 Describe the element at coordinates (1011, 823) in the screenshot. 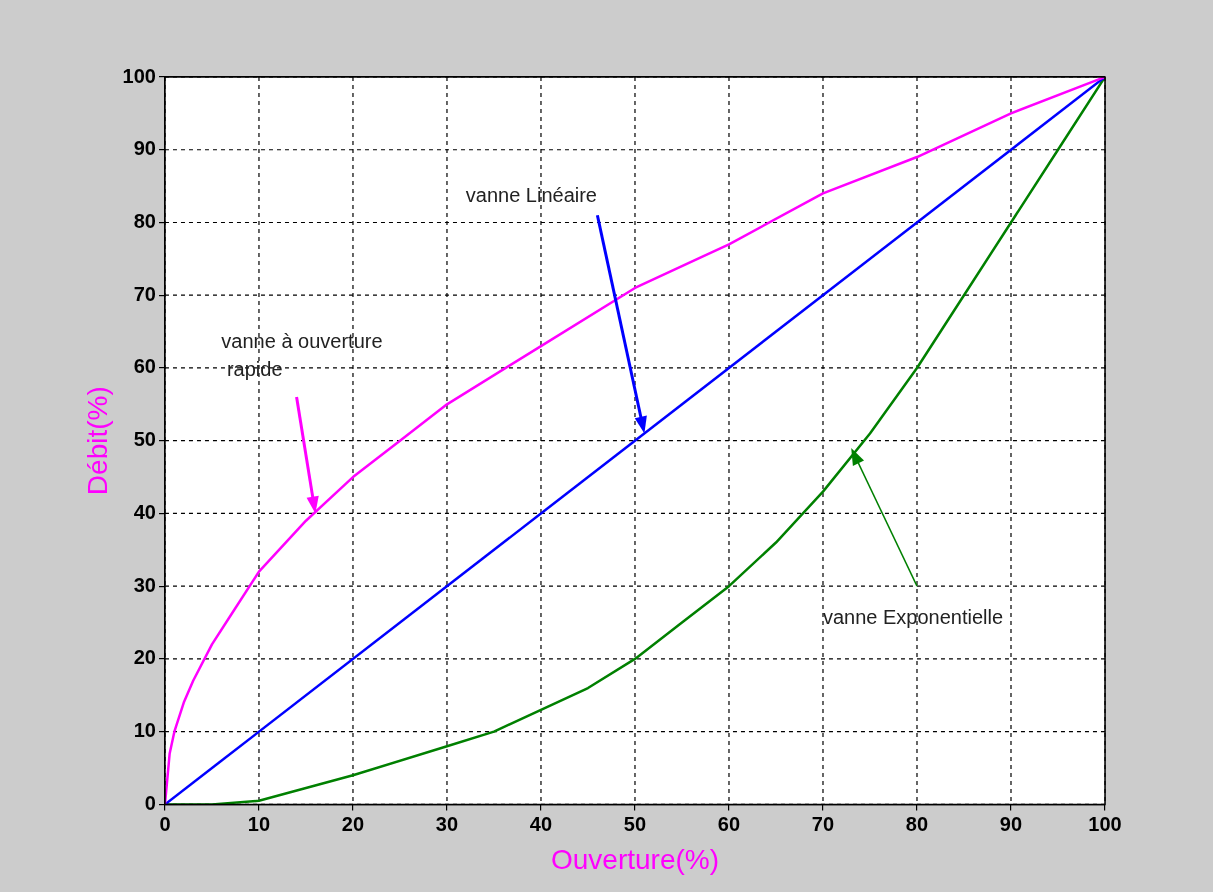

I see `x-tick-label: 90` at that location.